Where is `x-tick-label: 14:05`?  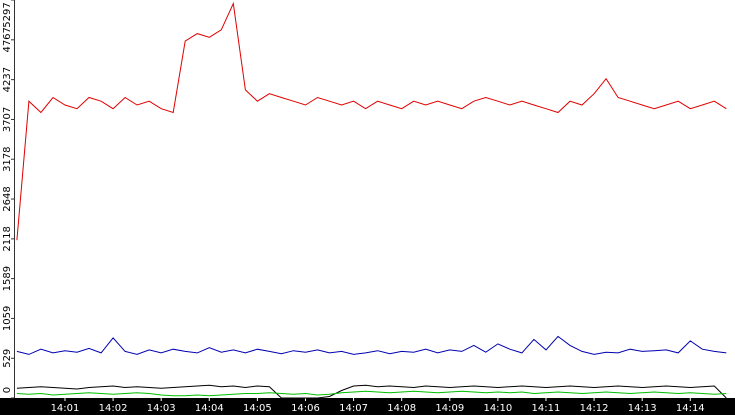 x-tick-label: 14:05 is located at coordinates (257, 408).